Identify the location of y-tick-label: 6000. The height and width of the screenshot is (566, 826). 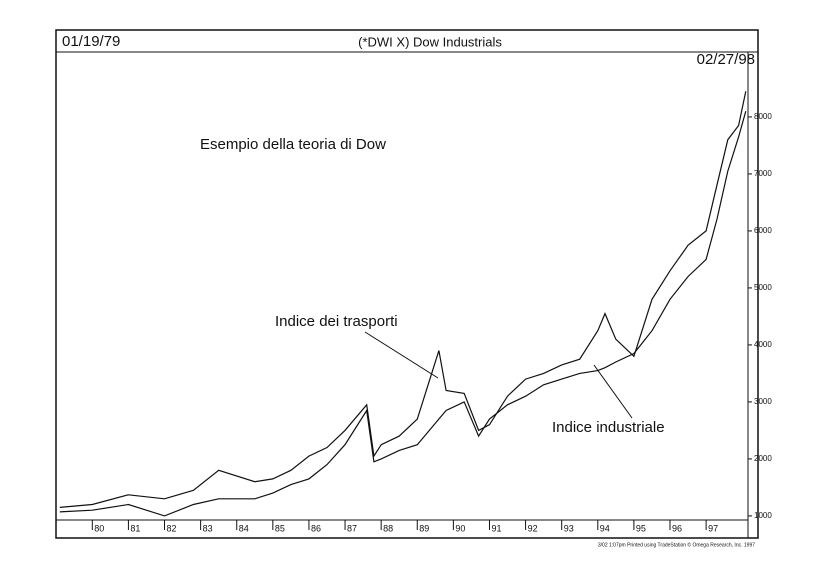
(763, 230).